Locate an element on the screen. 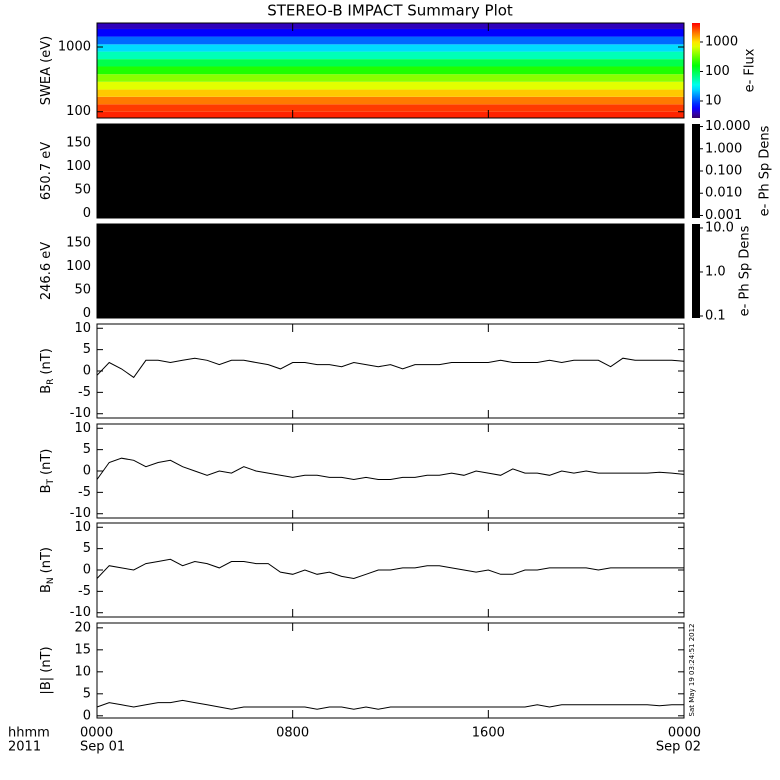  chart-title: STEREO-B IMPACT Summary Plot is located at coordinates (390, 11).